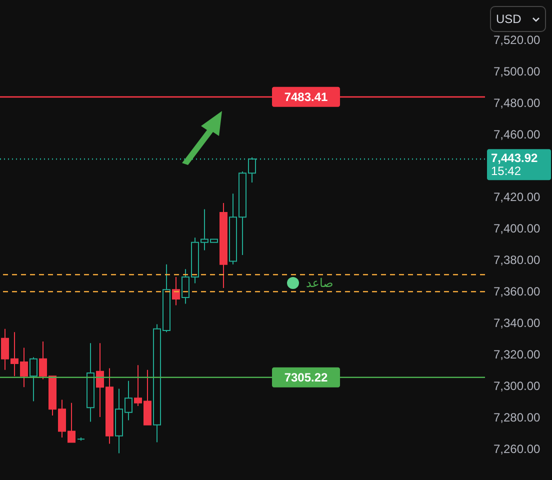 The width and height of the screenshot is (552, 480). What do you see at coordinates (517, 355) in the screenshot?
I see `y-tick-label: 7,320.00` at bounding box center [517, 355].